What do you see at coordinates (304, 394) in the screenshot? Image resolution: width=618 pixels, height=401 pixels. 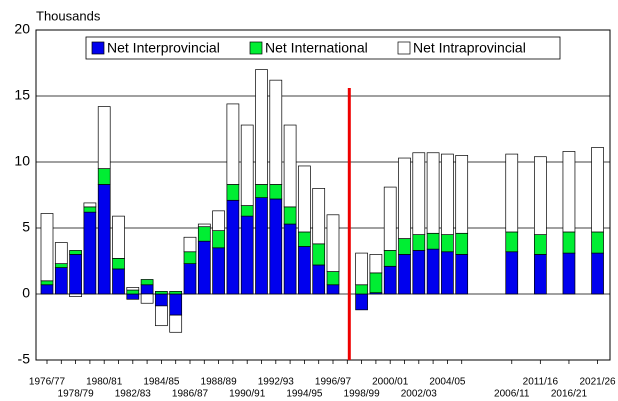 I see `x-tick-label: 1994/95` at bounding box center [304, 394].